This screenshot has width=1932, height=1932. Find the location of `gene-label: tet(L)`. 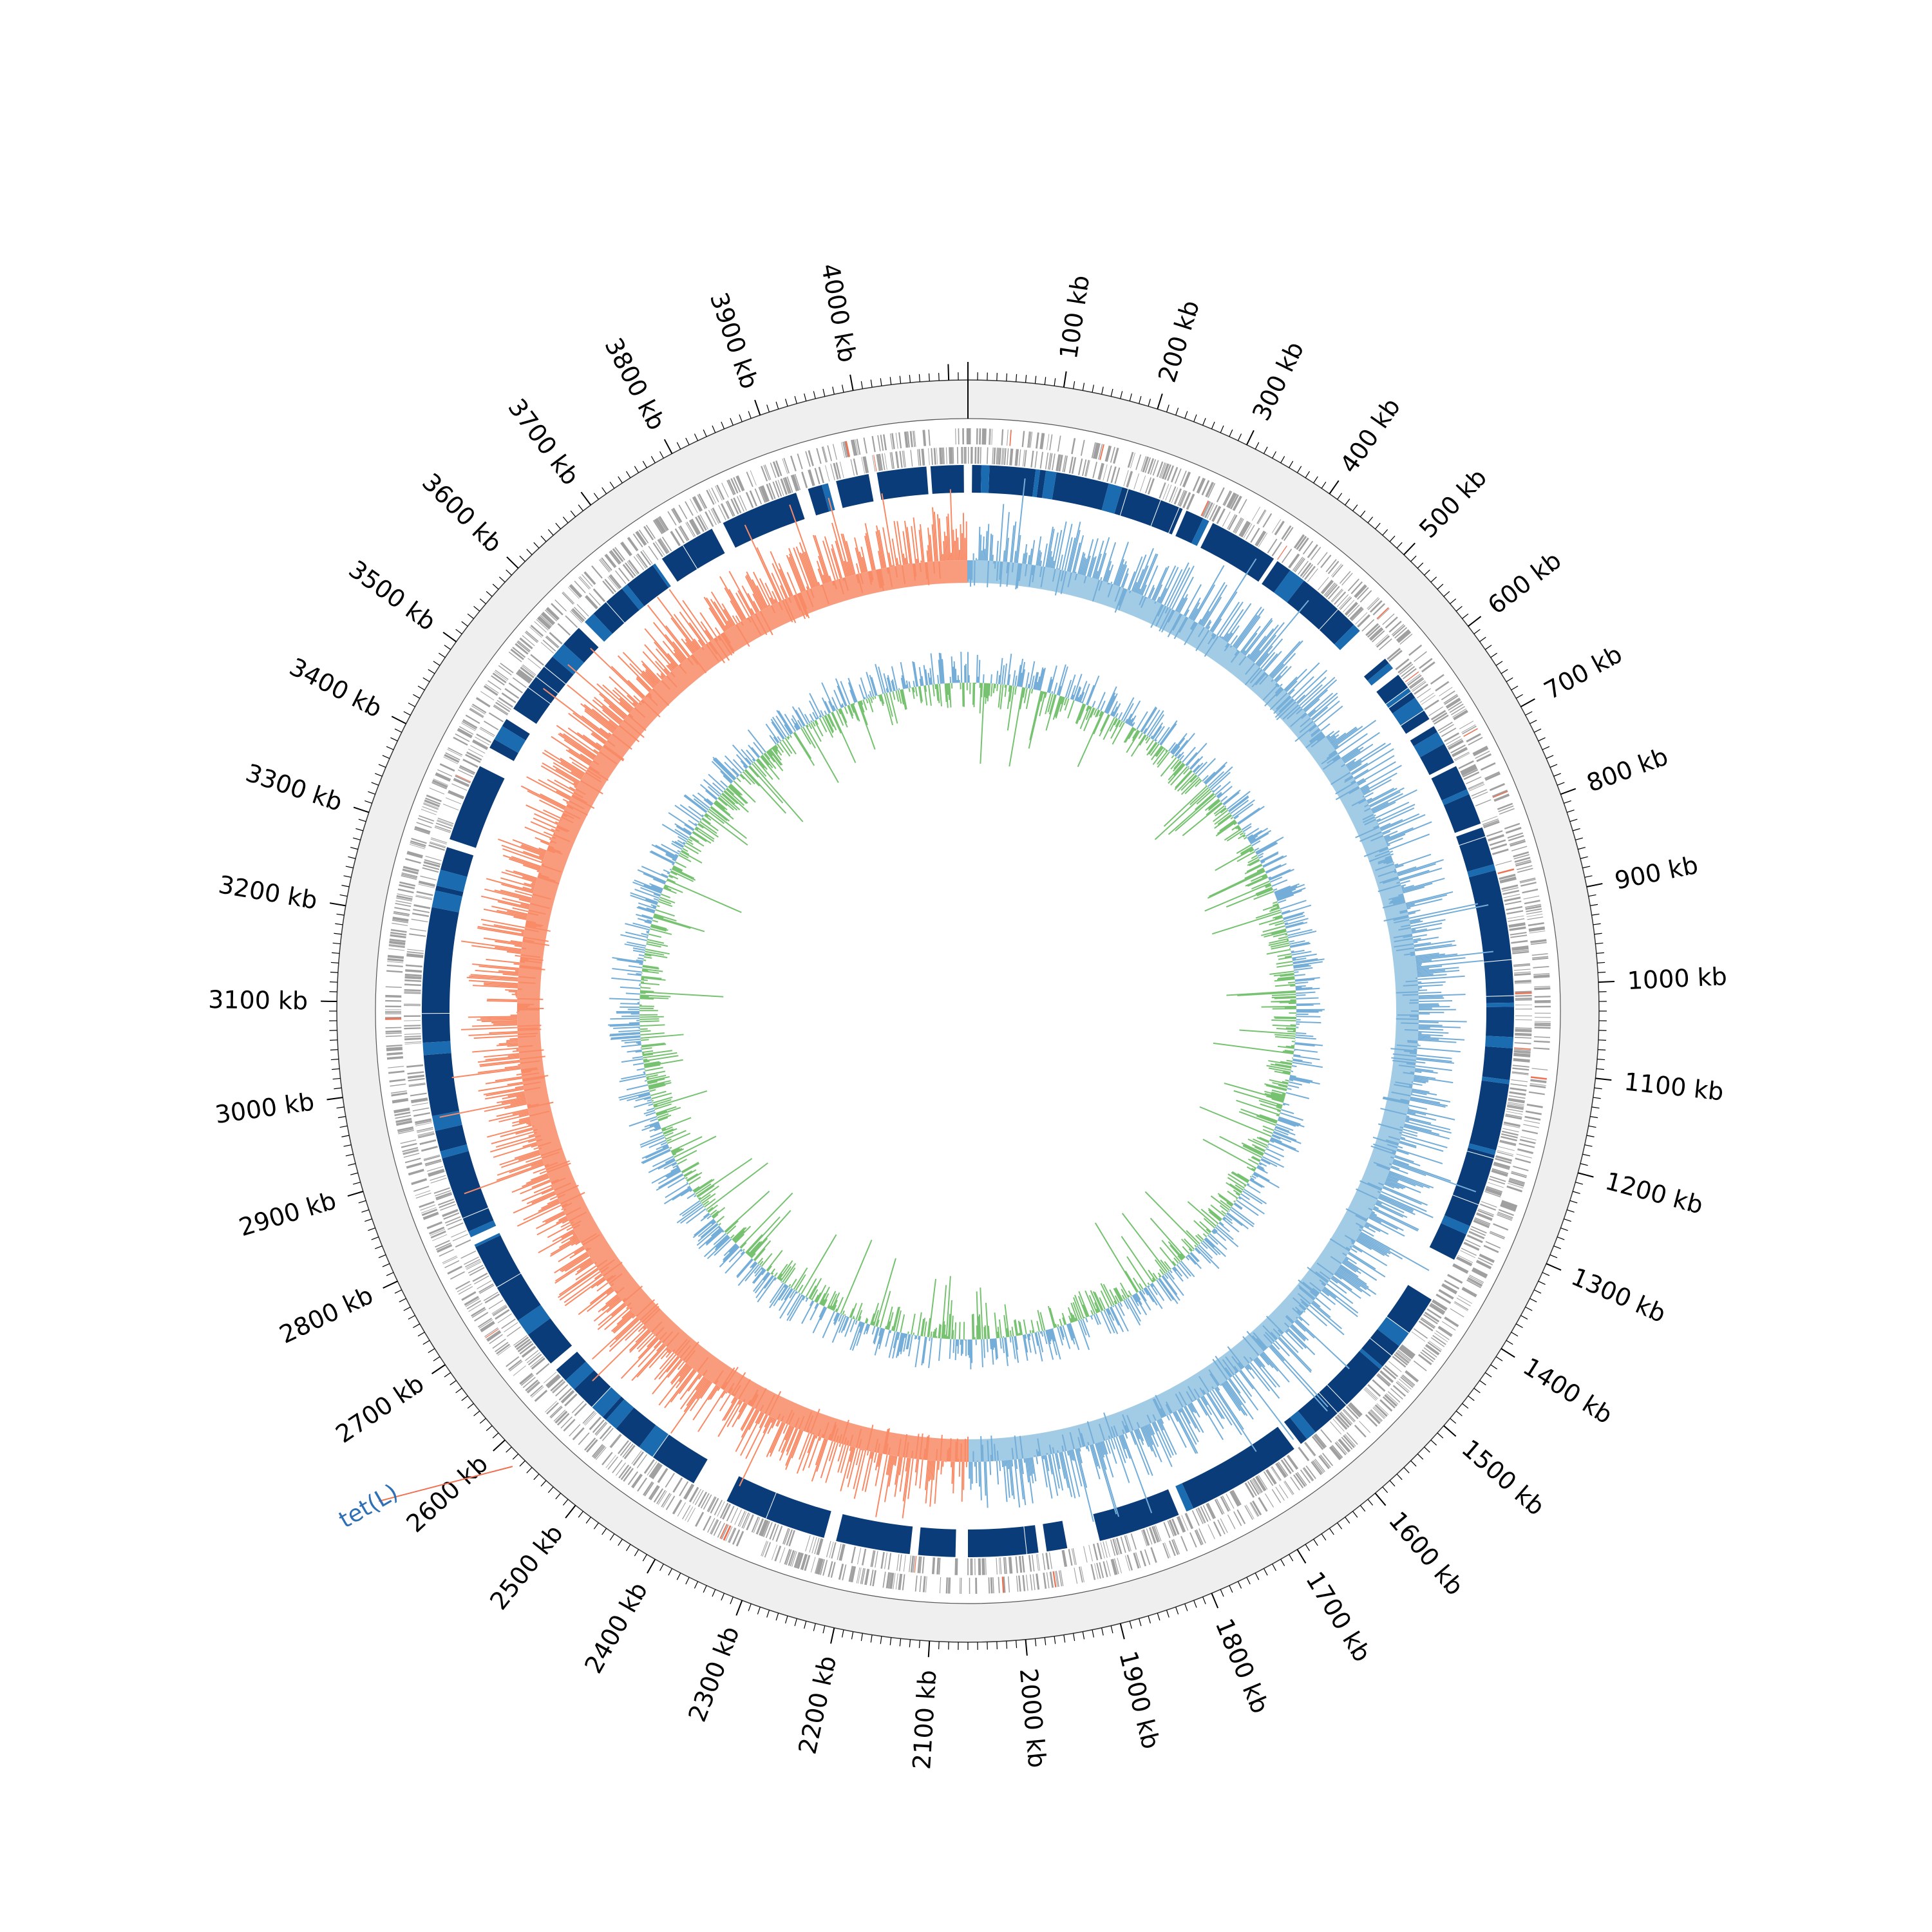

gene-label: tet(L) is located at coordinates (369, 1506).